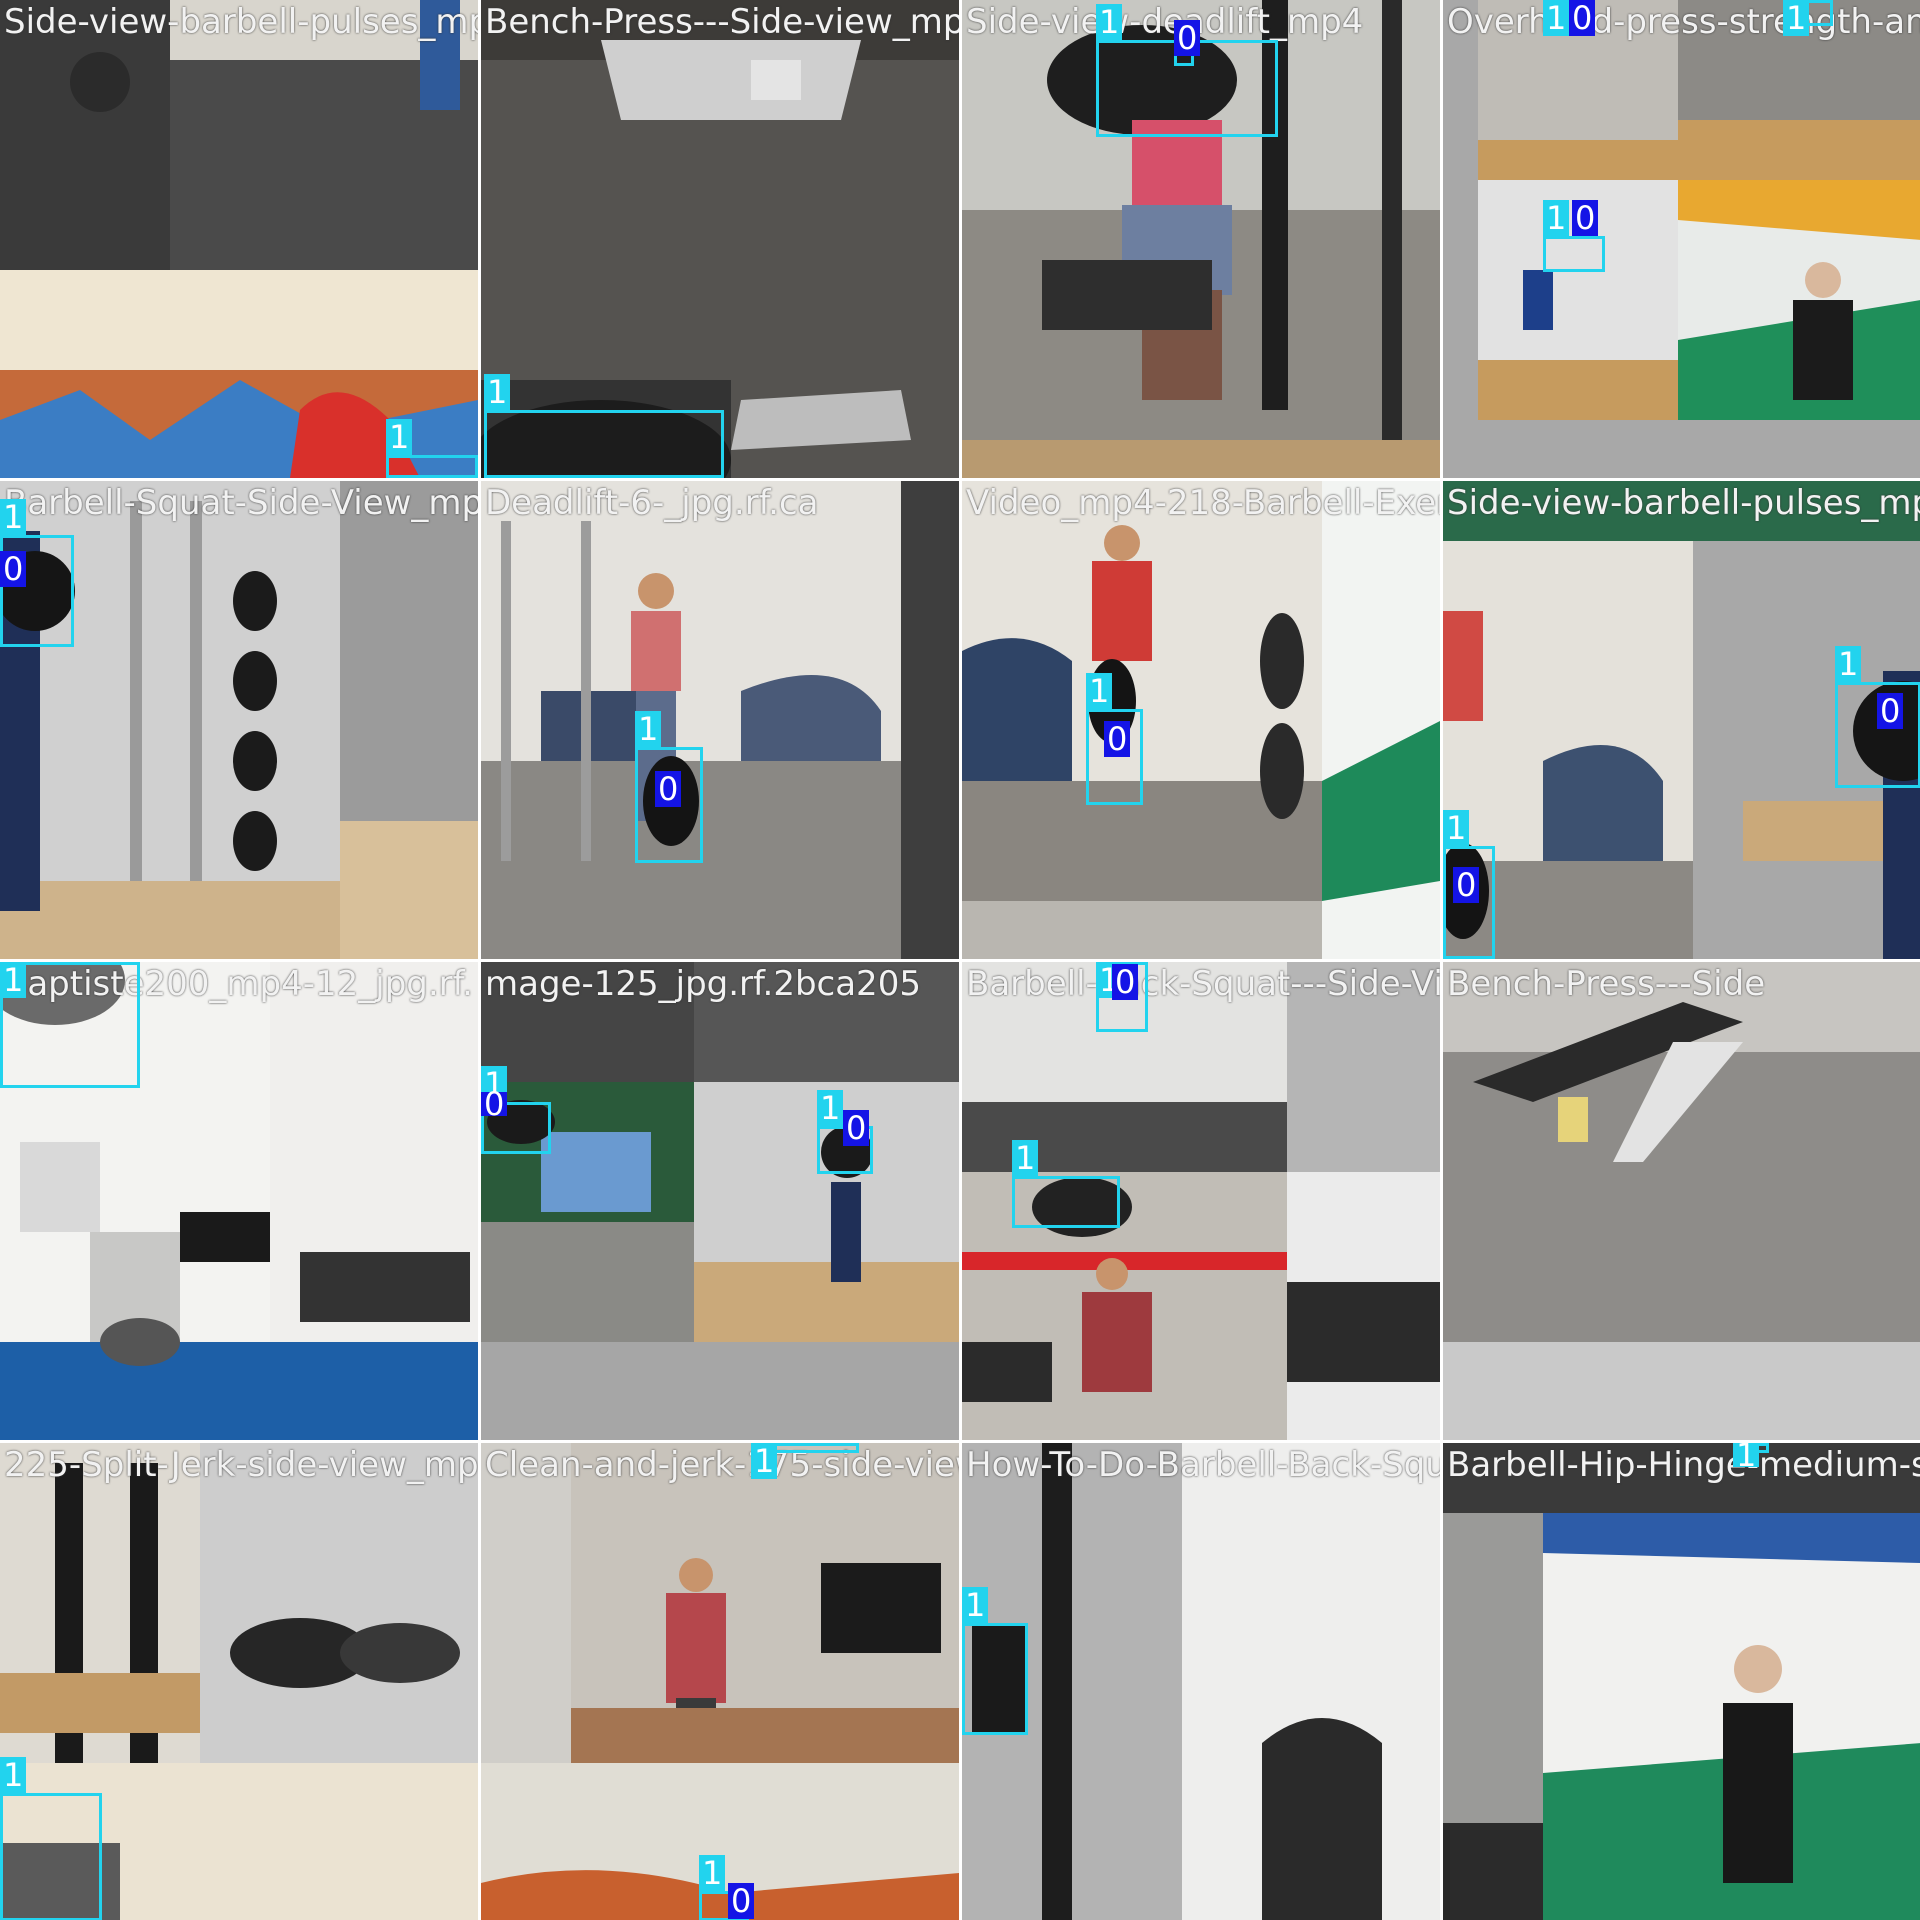  Describe the element at coordinates (1203, 984) in the screenshot. I see `tile-label: Barbell-Back-Squat---Side-View` at that location.